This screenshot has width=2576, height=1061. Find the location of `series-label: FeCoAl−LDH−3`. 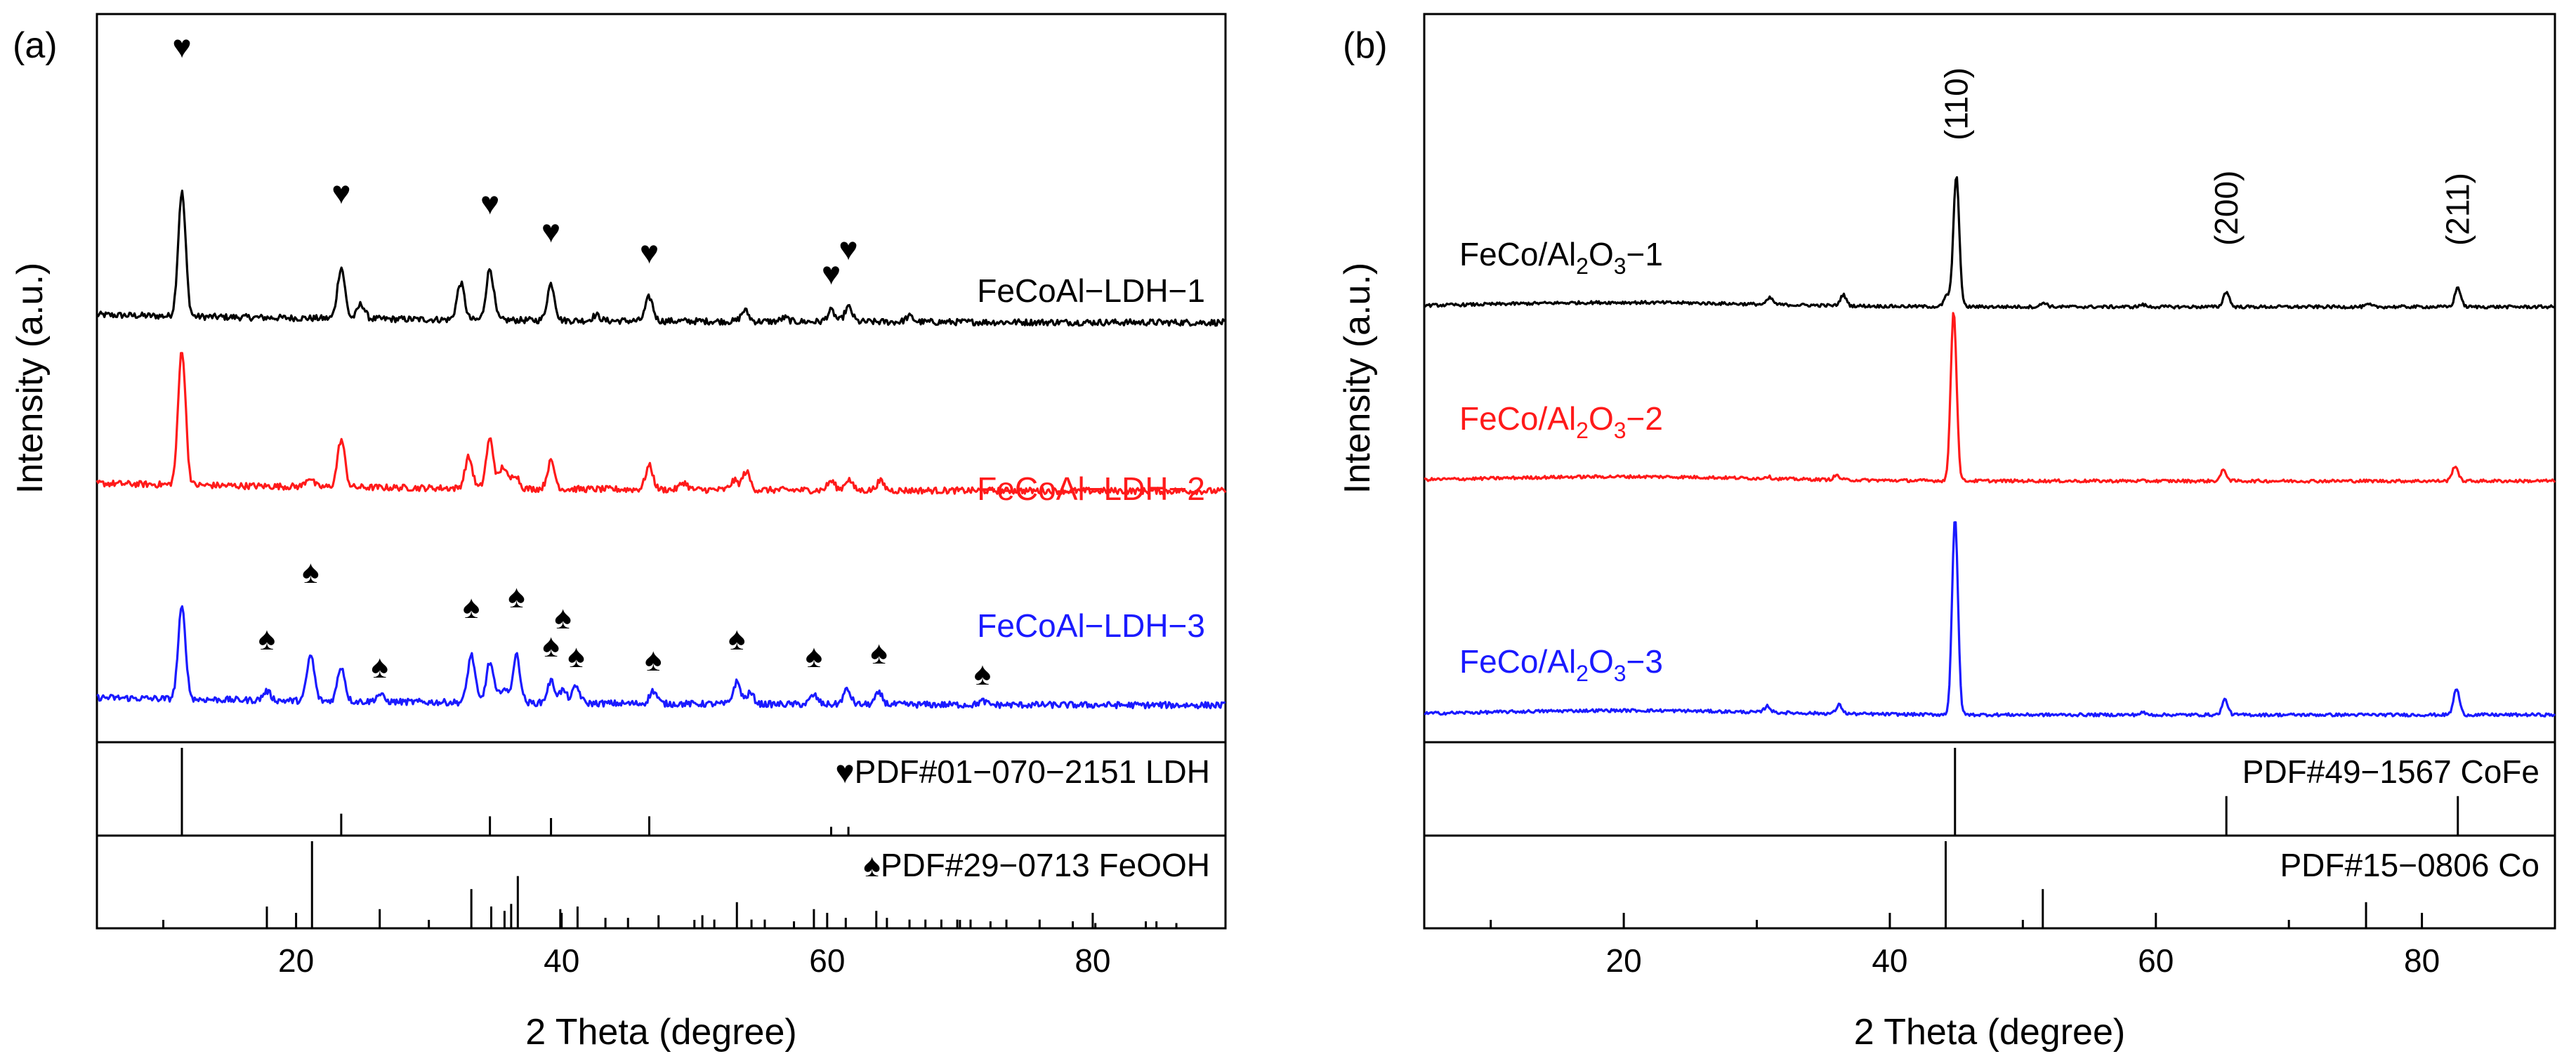

series-label: FeCoAl−LDH−3 is located at coordinates (1091, 626).